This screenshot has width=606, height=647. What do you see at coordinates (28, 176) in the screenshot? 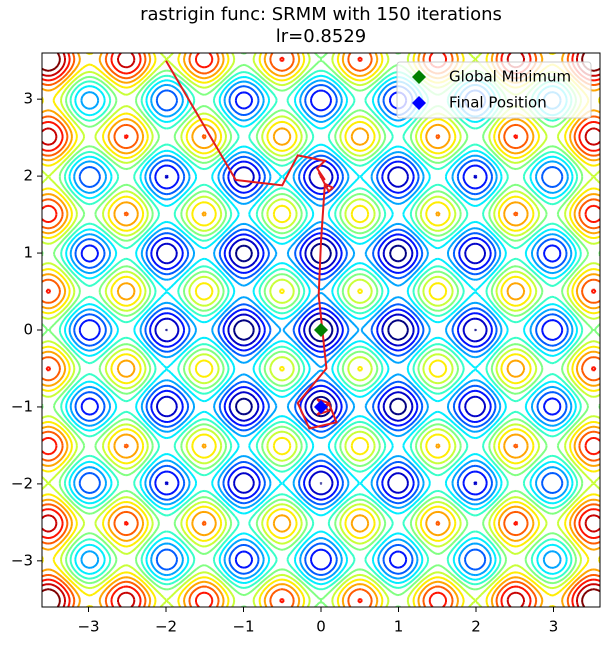
I see `y-tick-label: 2` at bounding box center [28, 176].